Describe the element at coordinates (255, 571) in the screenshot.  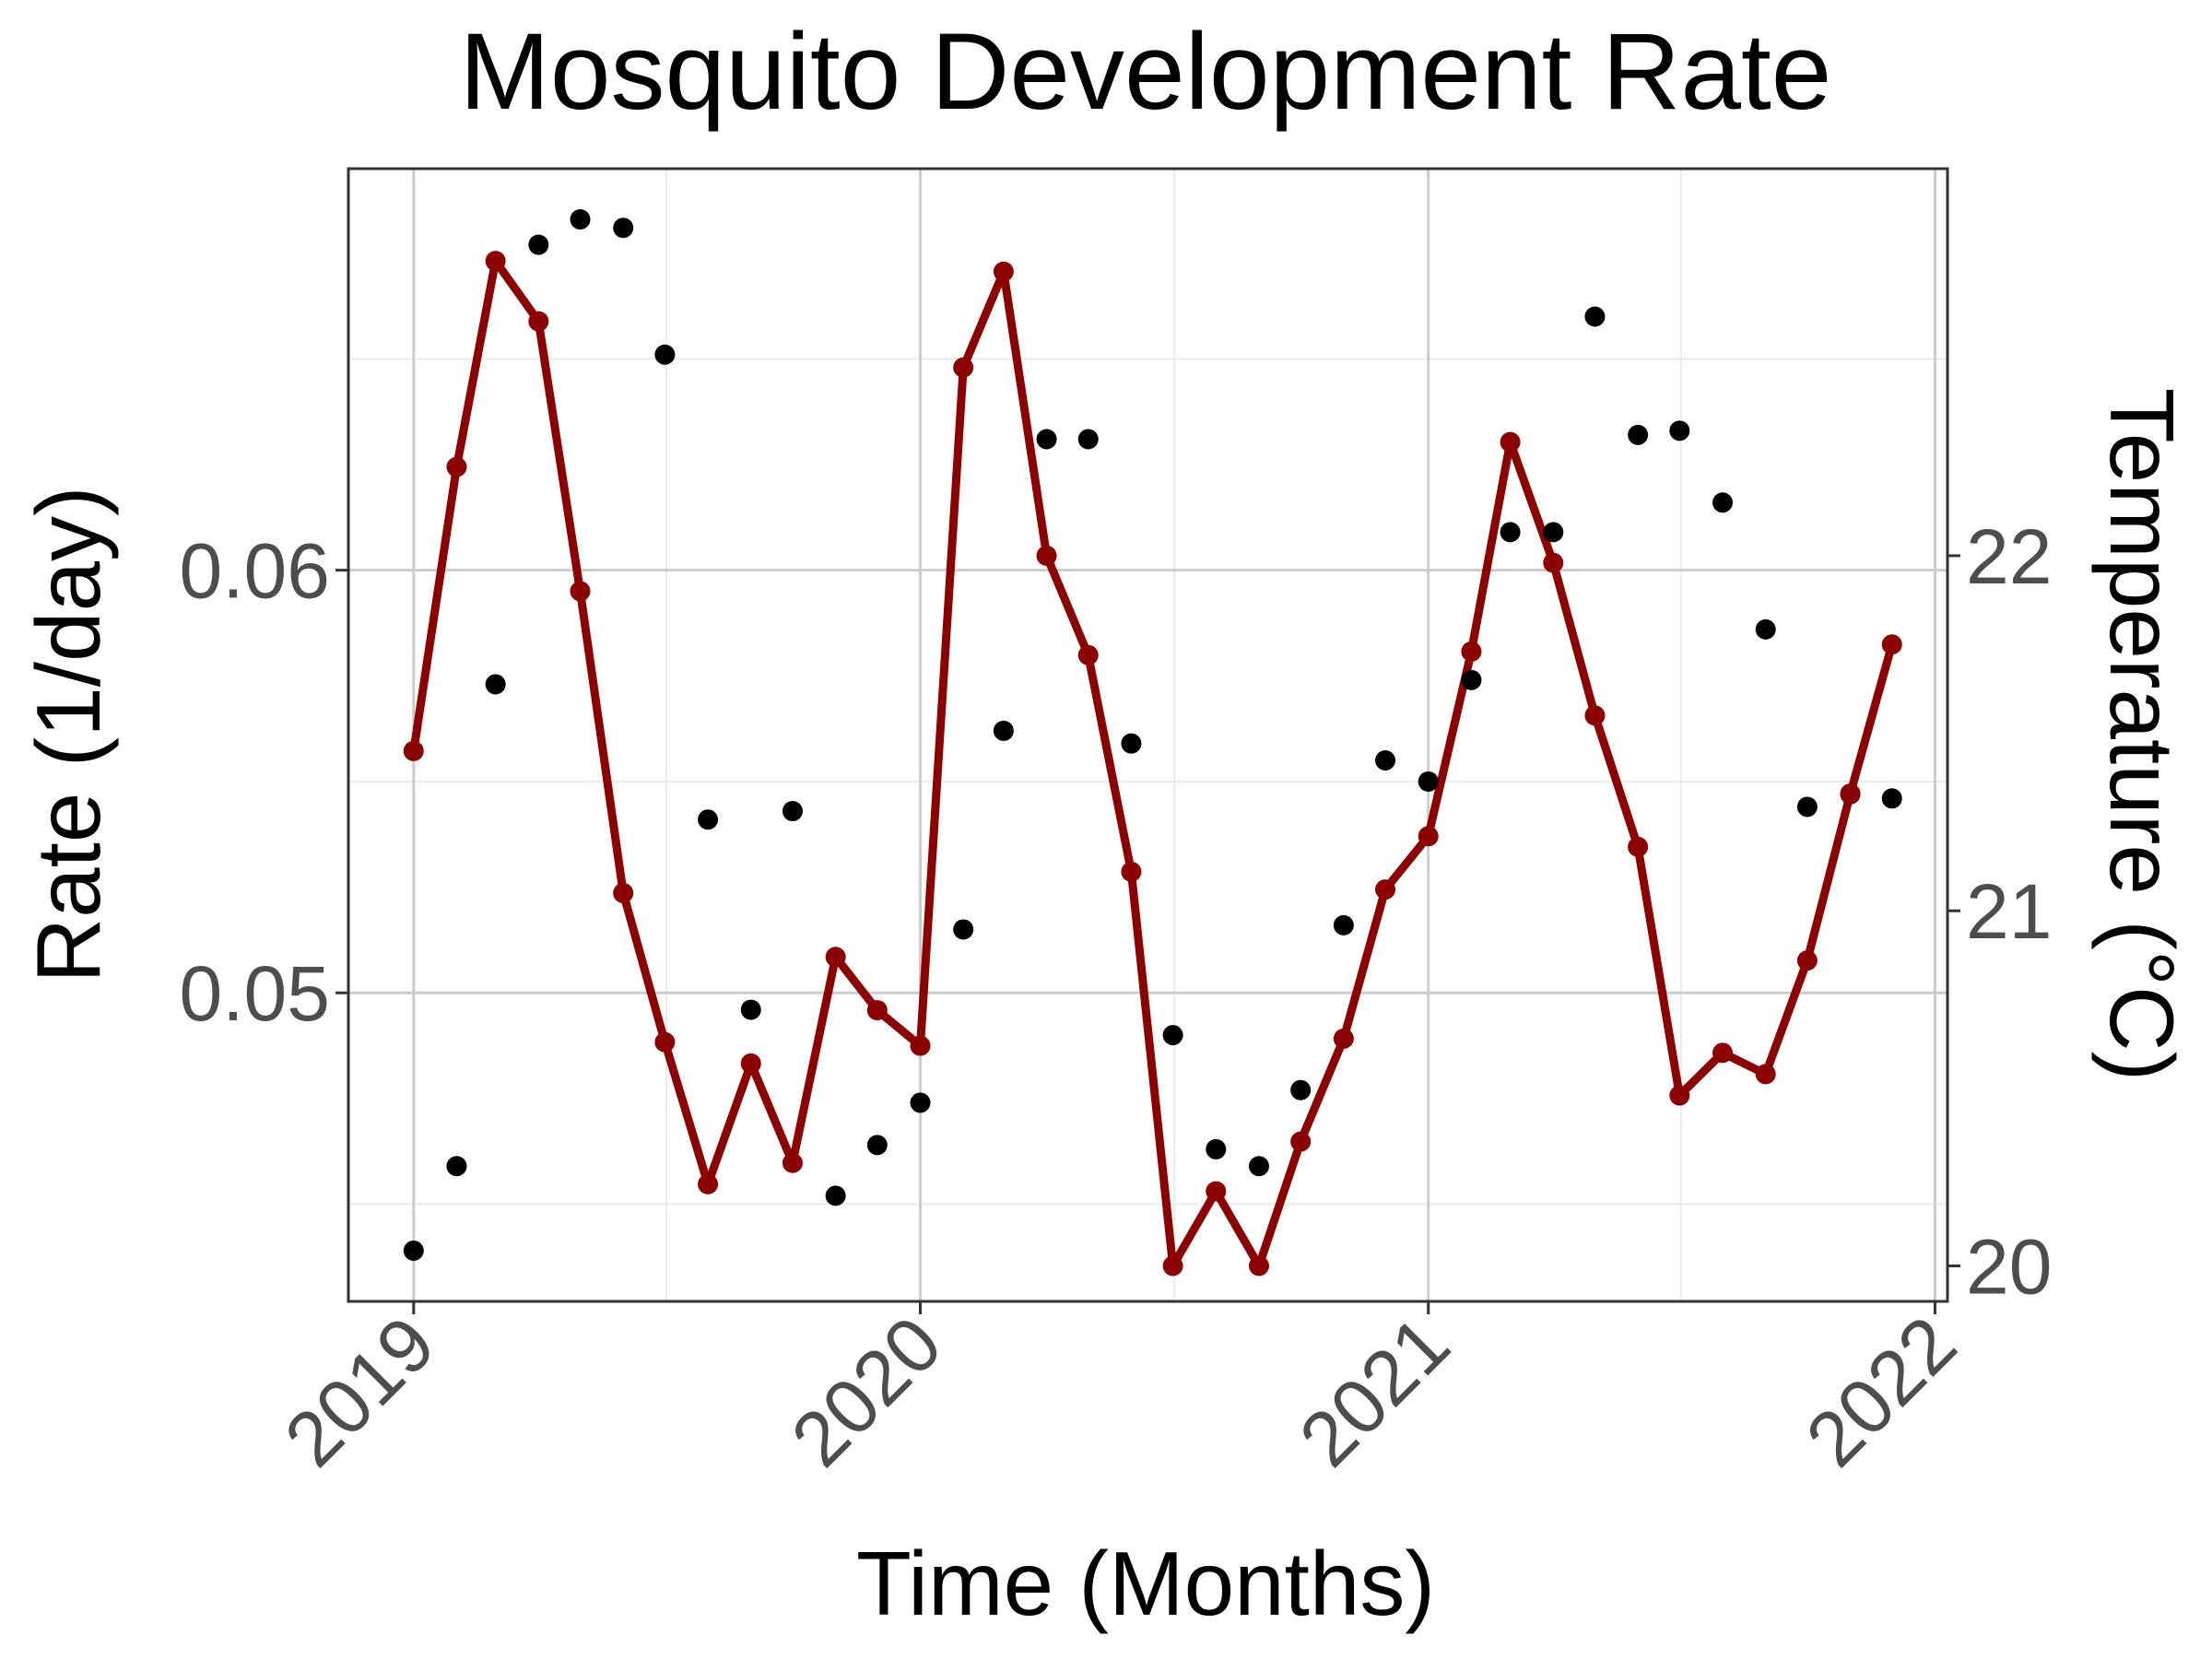
I see `y-tick-label: 0.06` at that location.